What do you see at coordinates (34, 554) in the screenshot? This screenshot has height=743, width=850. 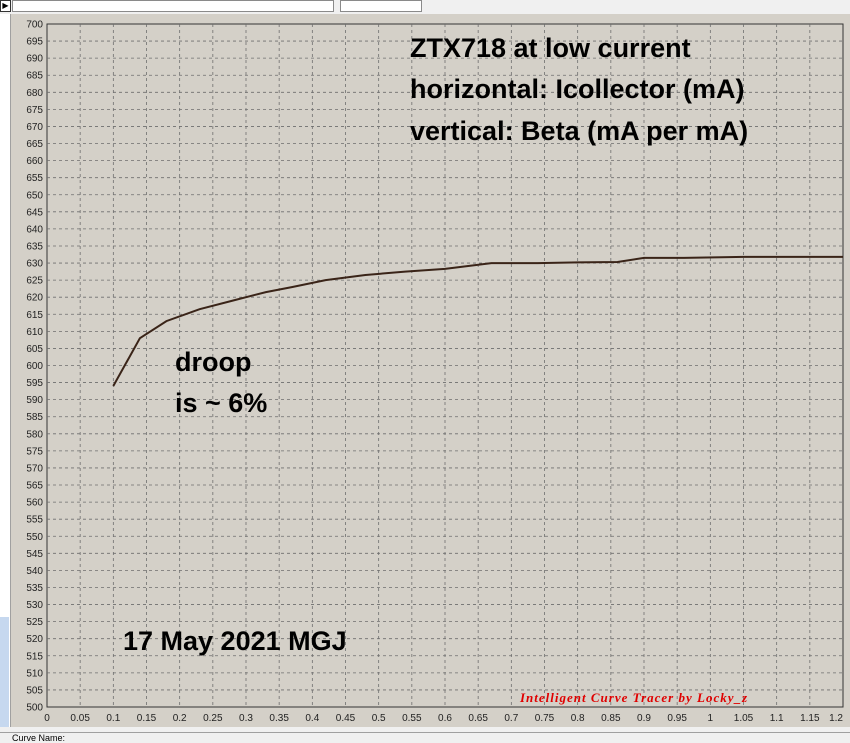 I see `y-tick-label: 545` at bounding box center [34, 554].